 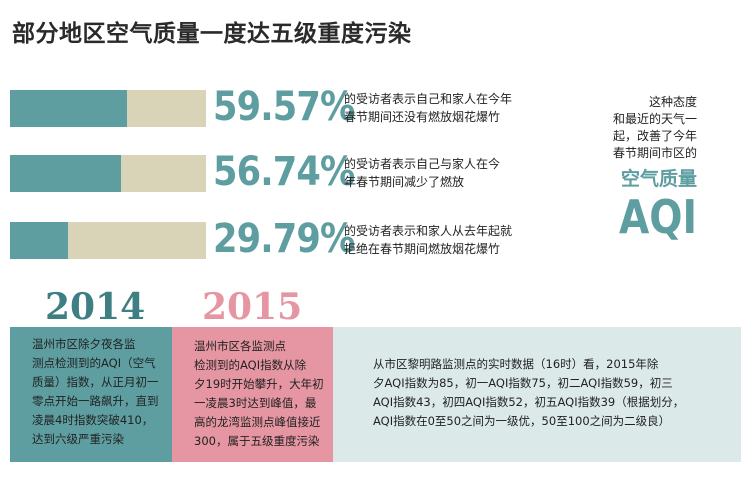 What do you see at coordinates (257, 422) in the screenshot?
I see `panel-line: 高的龙湾监测点峰值接近` at bounding box center [257, 422].